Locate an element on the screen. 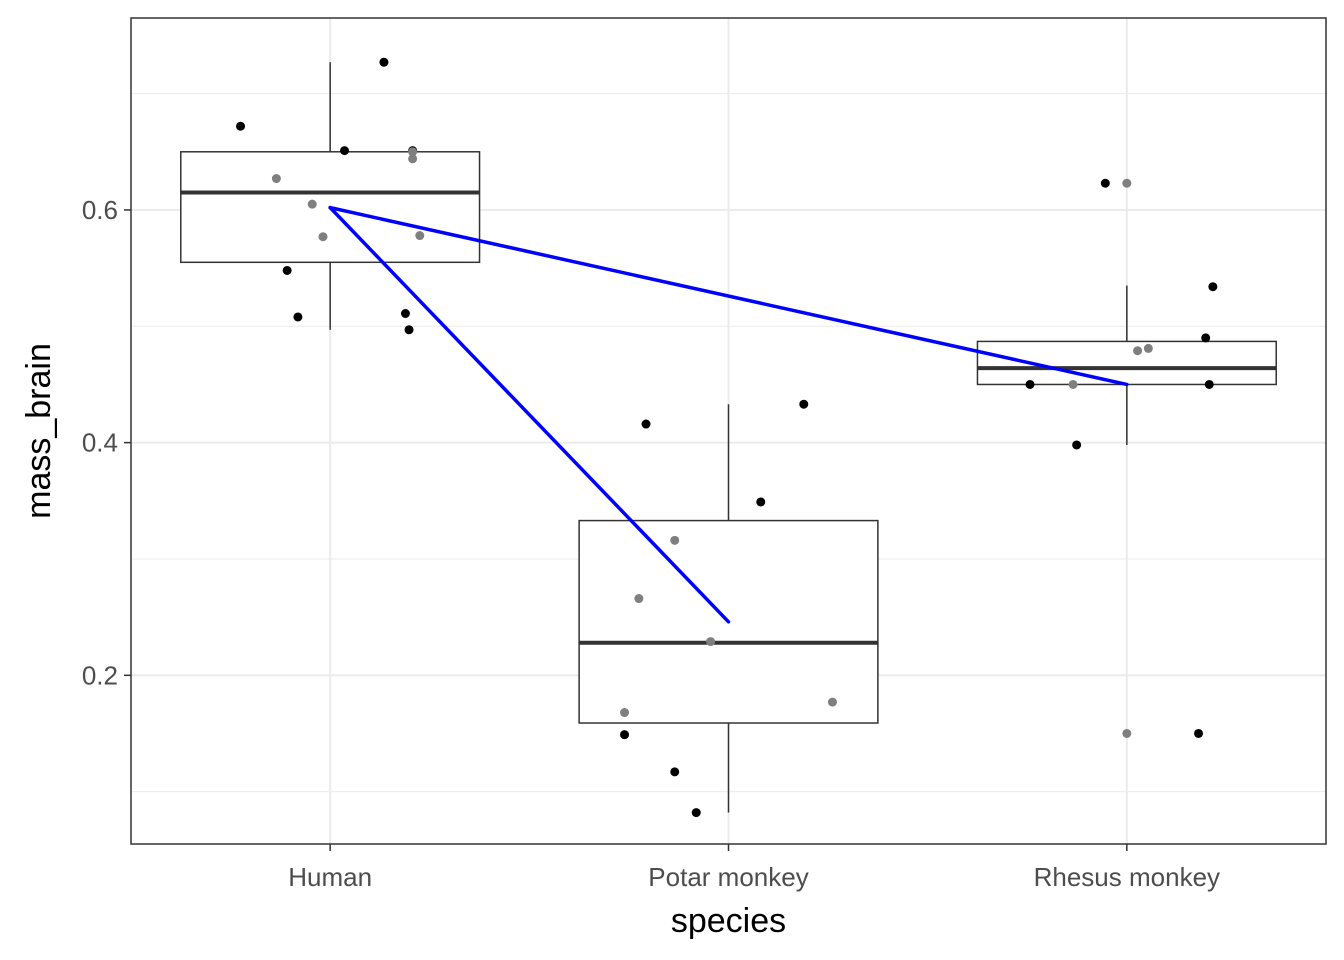 This screenshot has height=960, width=1344. y-tick-label: 0.2 is located at coordinates (100, 675).